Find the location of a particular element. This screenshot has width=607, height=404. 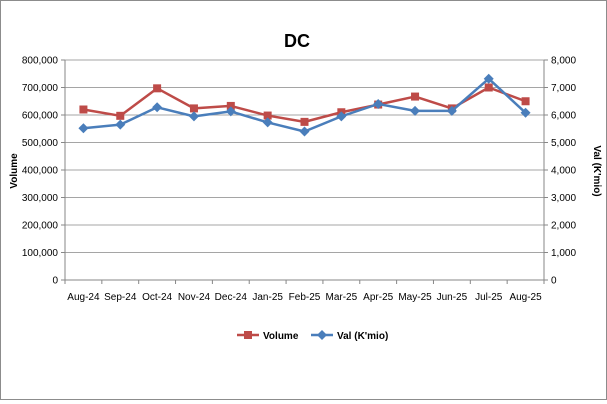

x-tick-label: Jan-25 is located at coordinates (267, 297).